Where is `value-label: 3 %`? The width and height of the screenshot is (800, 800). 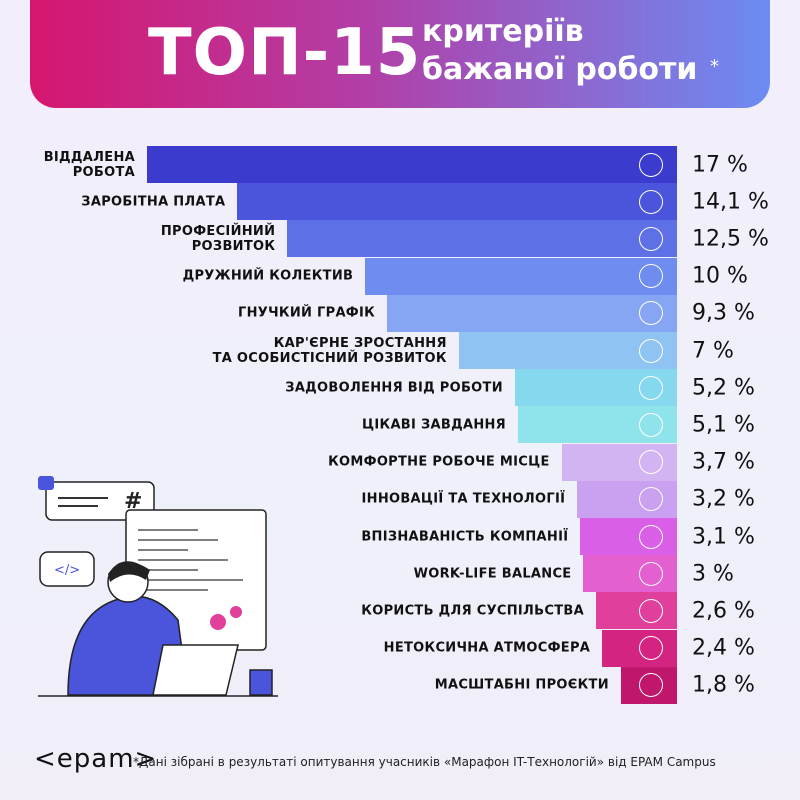
value-label: 3 % is located at coordinates (713, 574).